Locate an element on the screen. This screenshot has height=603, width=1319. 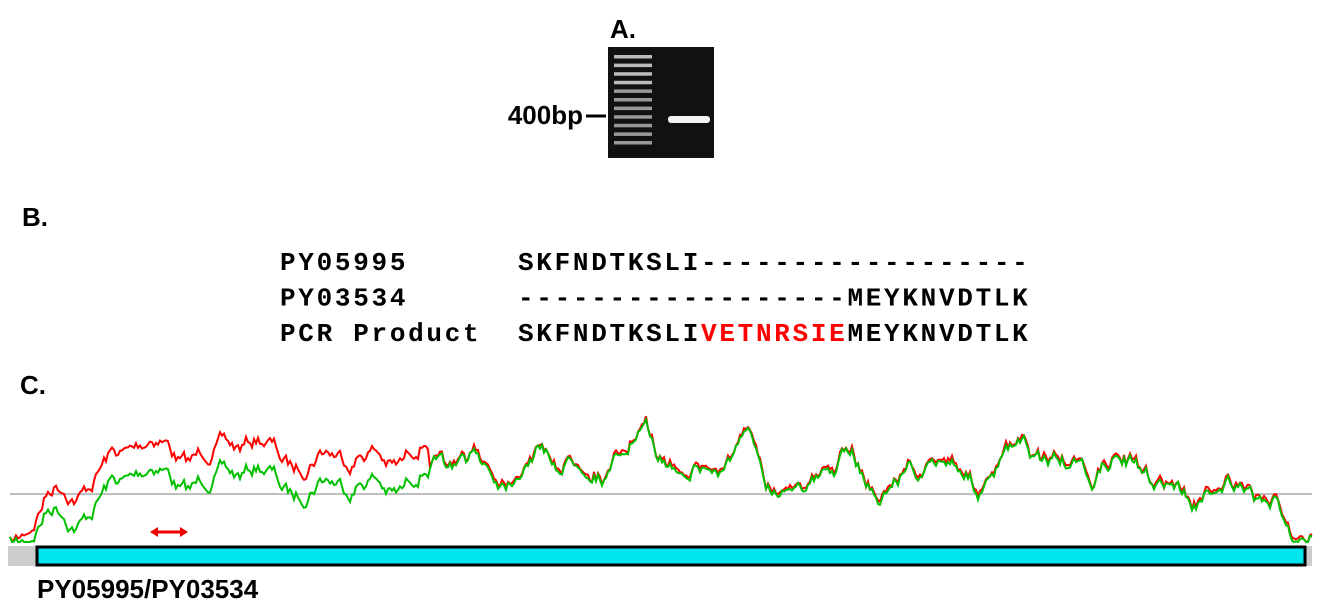
sequence: SKFNDTKSLIVETNRSIEMEYKNVDTLK is located at coordinates (774, 334).